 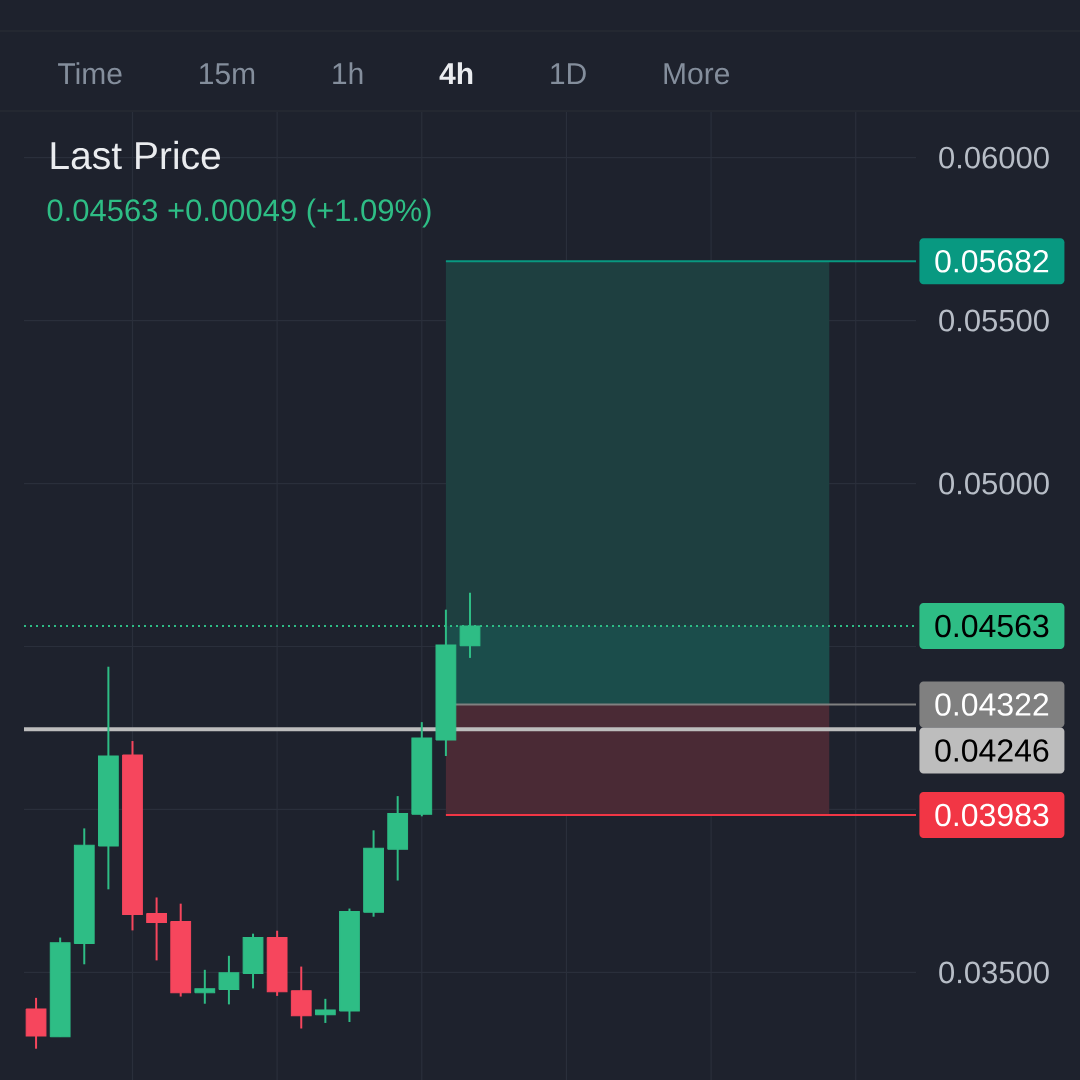 I want to click on y-tick-label: 0.05500, so click(x=994, y=320).